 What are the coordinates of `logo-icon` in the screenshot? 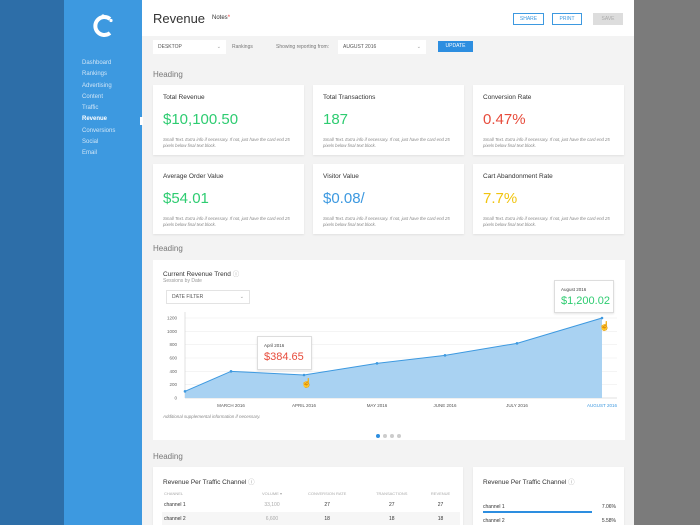 It's located at (103, 25).